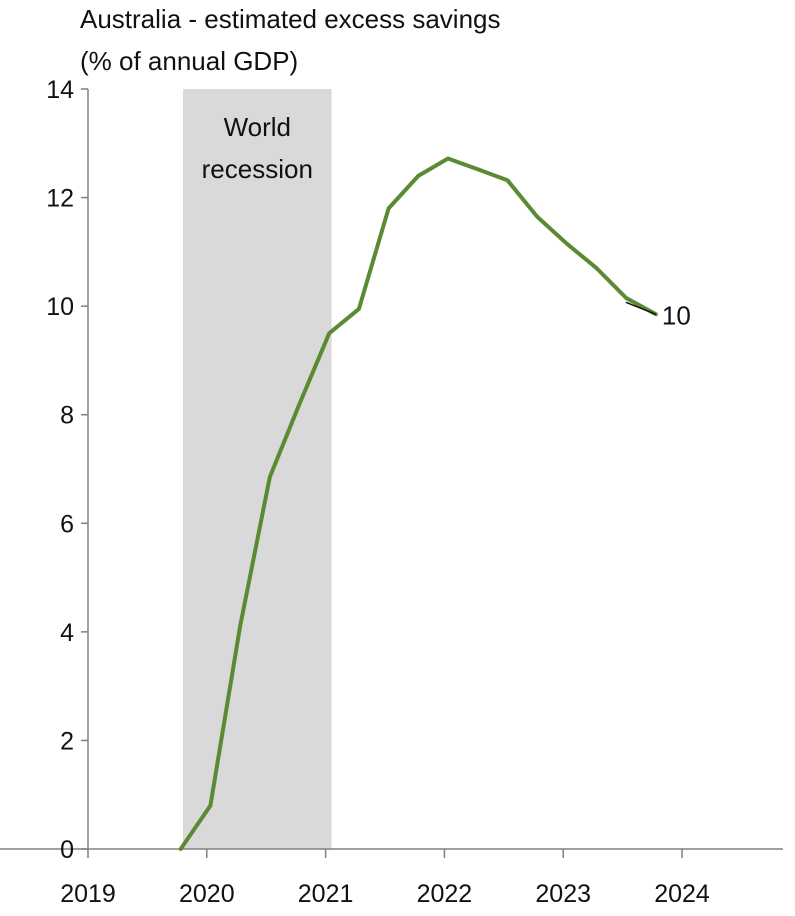 This screenshot has width=795, height=916. Describe the element at coordinates (563, 894) in the screenshot. I see `x-tick-label: 2023` at that location.